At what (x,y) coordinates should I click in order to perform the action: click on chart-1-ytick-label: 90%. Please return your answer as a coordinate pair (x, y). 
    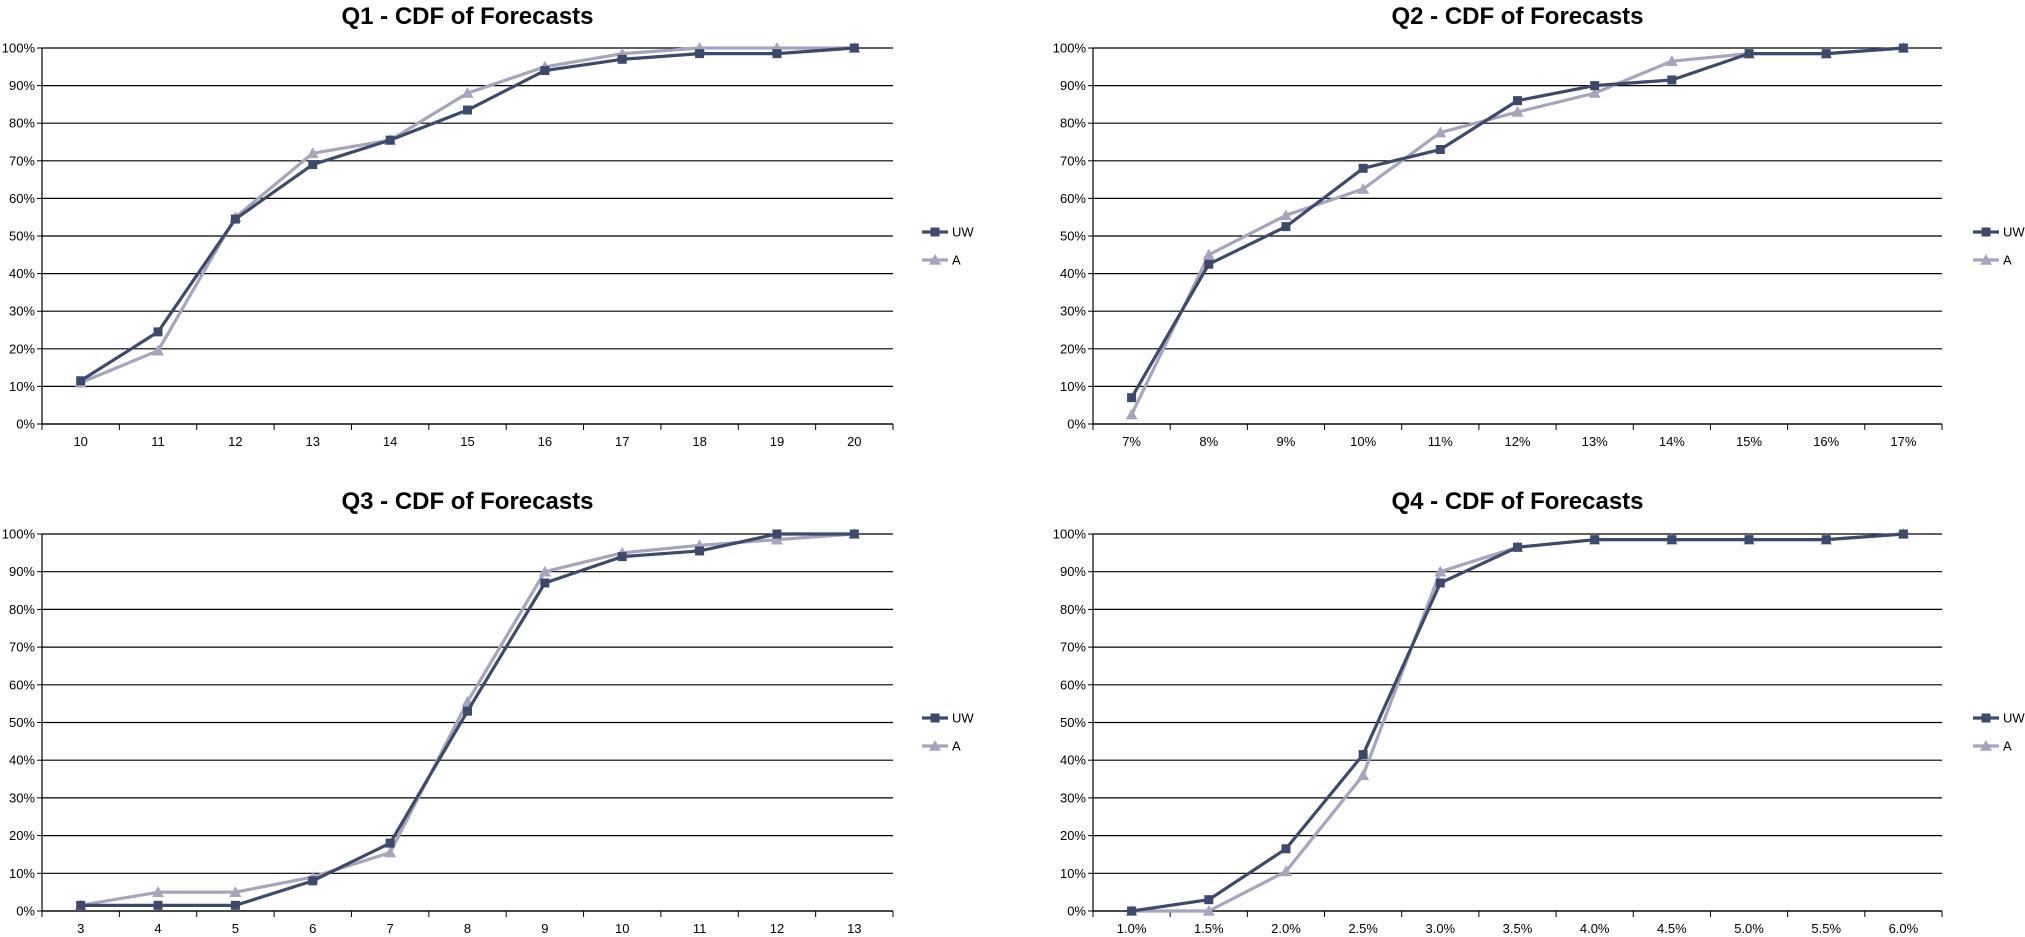
    Looking at the image, I should click on (22, 85).